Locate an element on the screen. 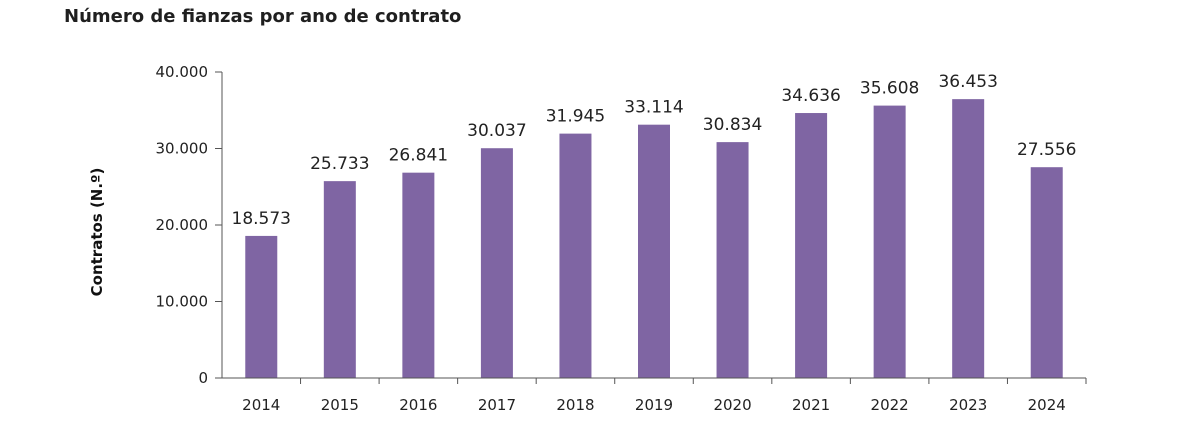 The height and width of the screenshot is (432, 1200). x-tick-label: 2024 is located at coordinates (1047, 405).